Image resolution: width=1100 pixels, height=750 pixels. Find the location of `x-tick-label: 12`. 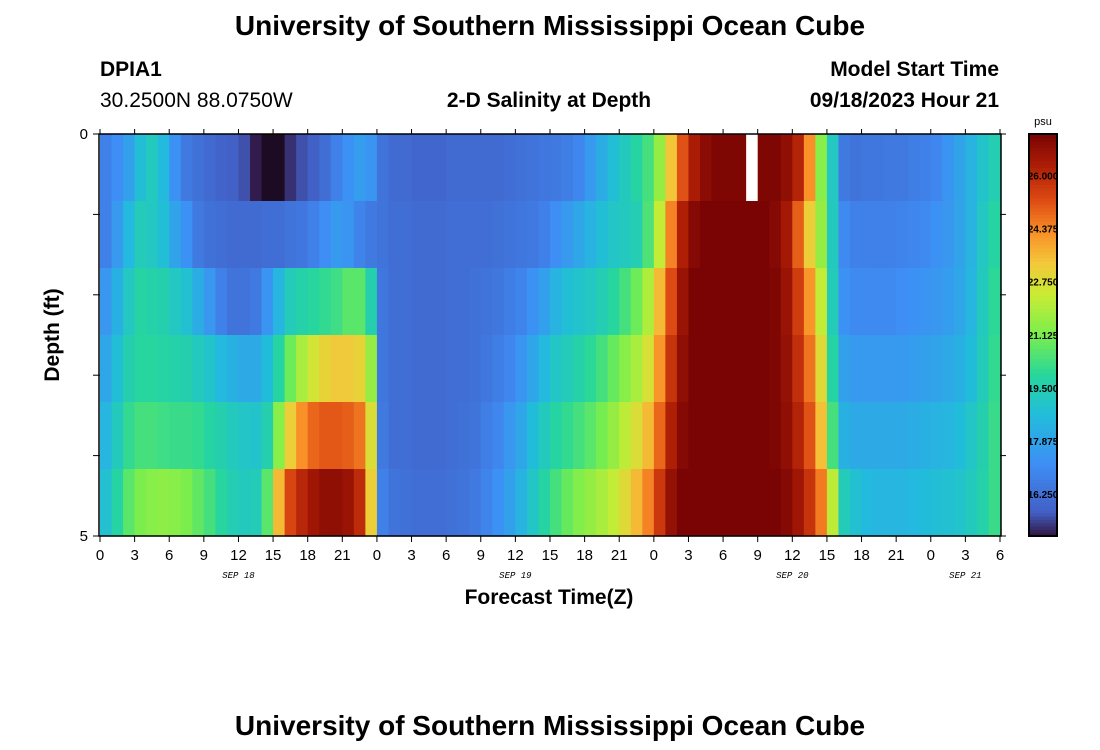

x-tick-label: 12 is located at coordinates (792, 555).